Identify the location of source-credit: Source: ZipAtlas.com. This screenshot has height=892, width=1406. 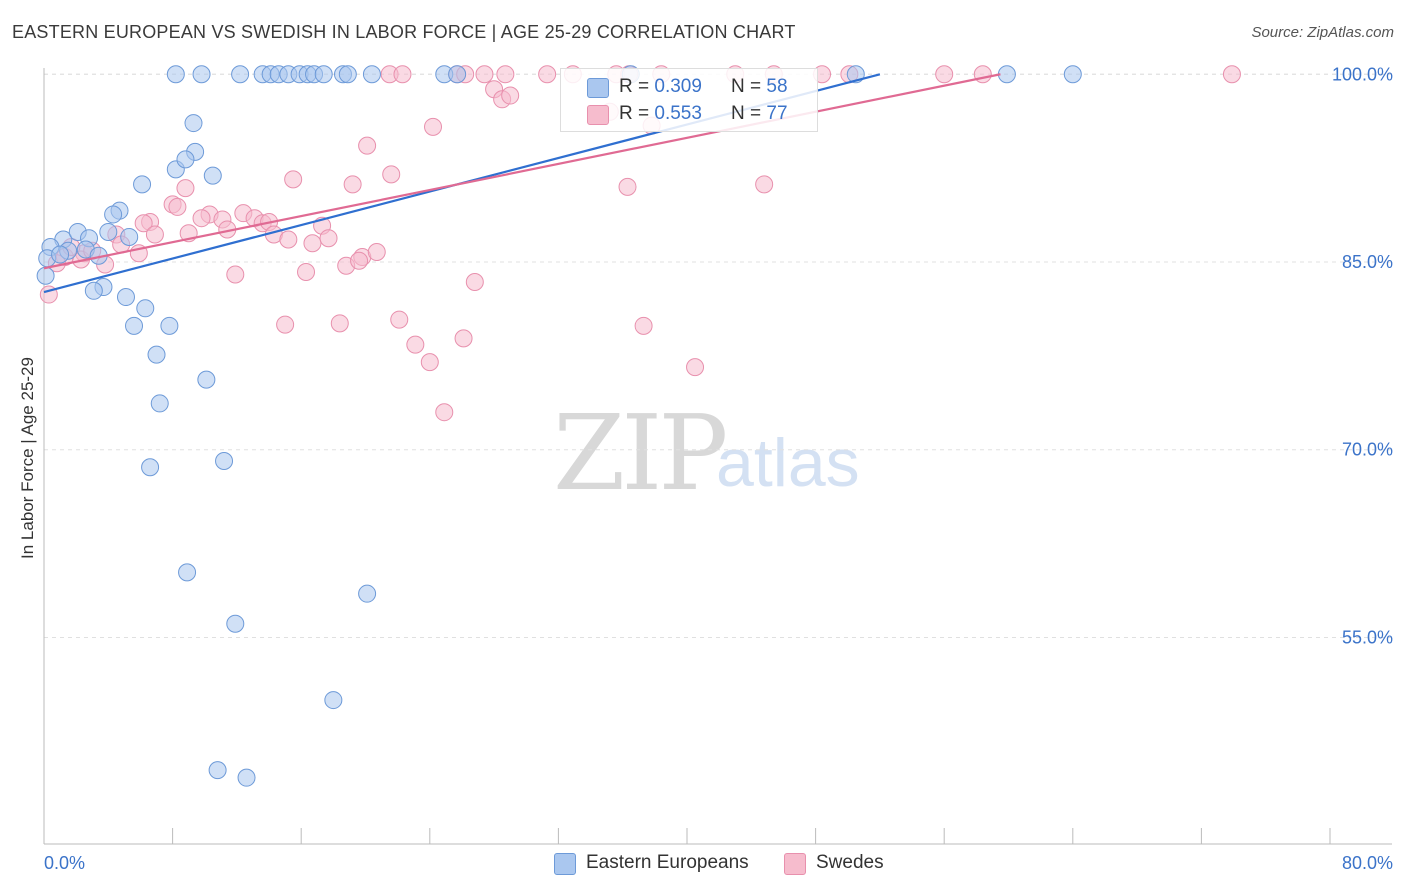
(1322, 32).